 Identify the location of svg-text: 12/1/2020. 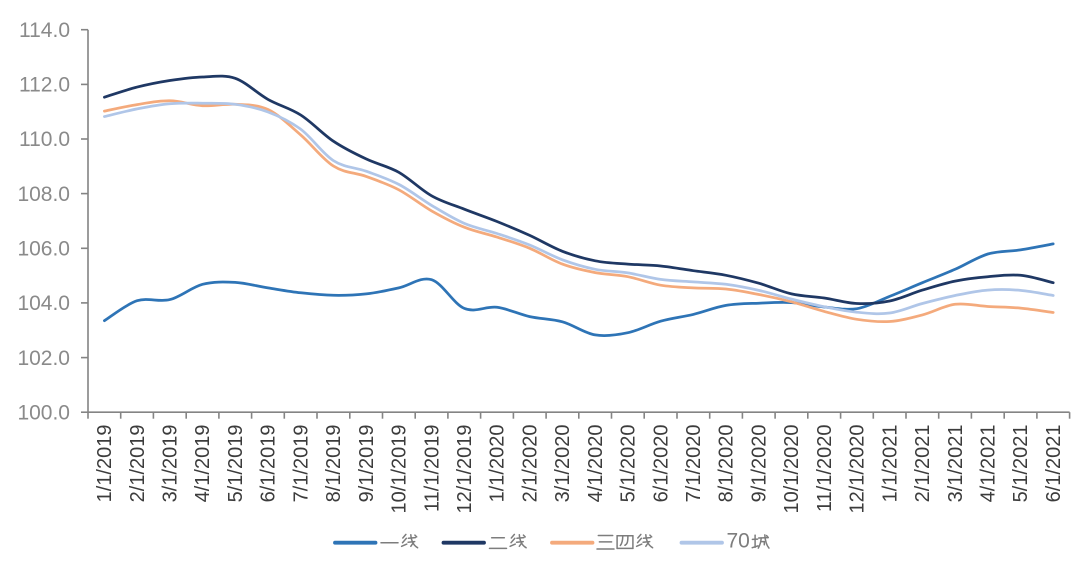
(858, 469).